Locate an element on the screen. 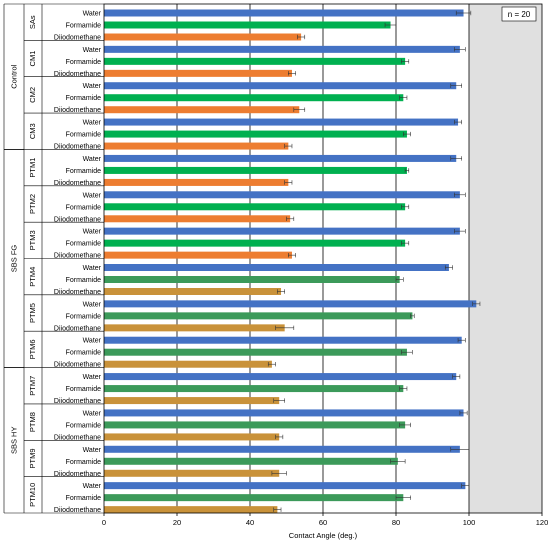 This screenshot has height=543, width=550. x-tick-label: 40 is located at coordinates (250, 522).